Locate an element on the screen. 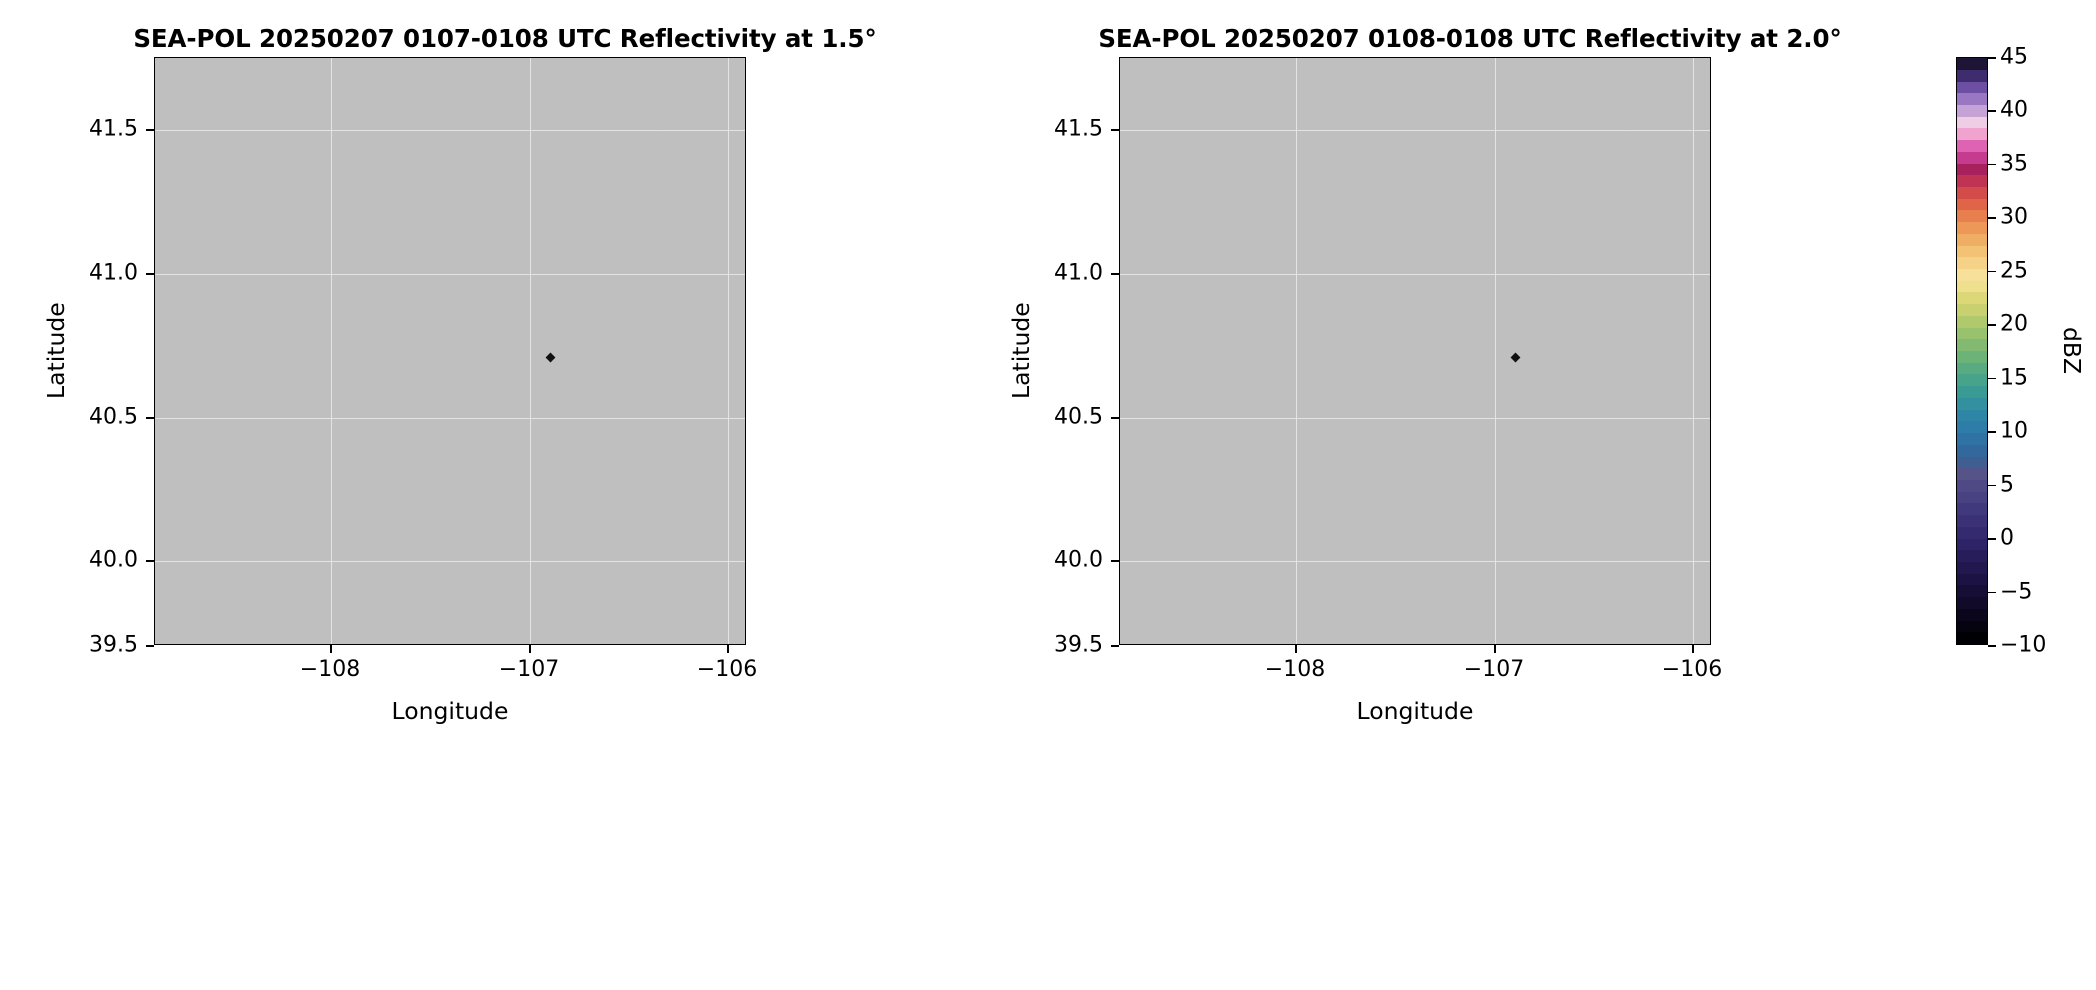 The width and height of the screenshot is (2096, 990). colorbar-ticklabel: 40 is located at coordinates (2014, 110).